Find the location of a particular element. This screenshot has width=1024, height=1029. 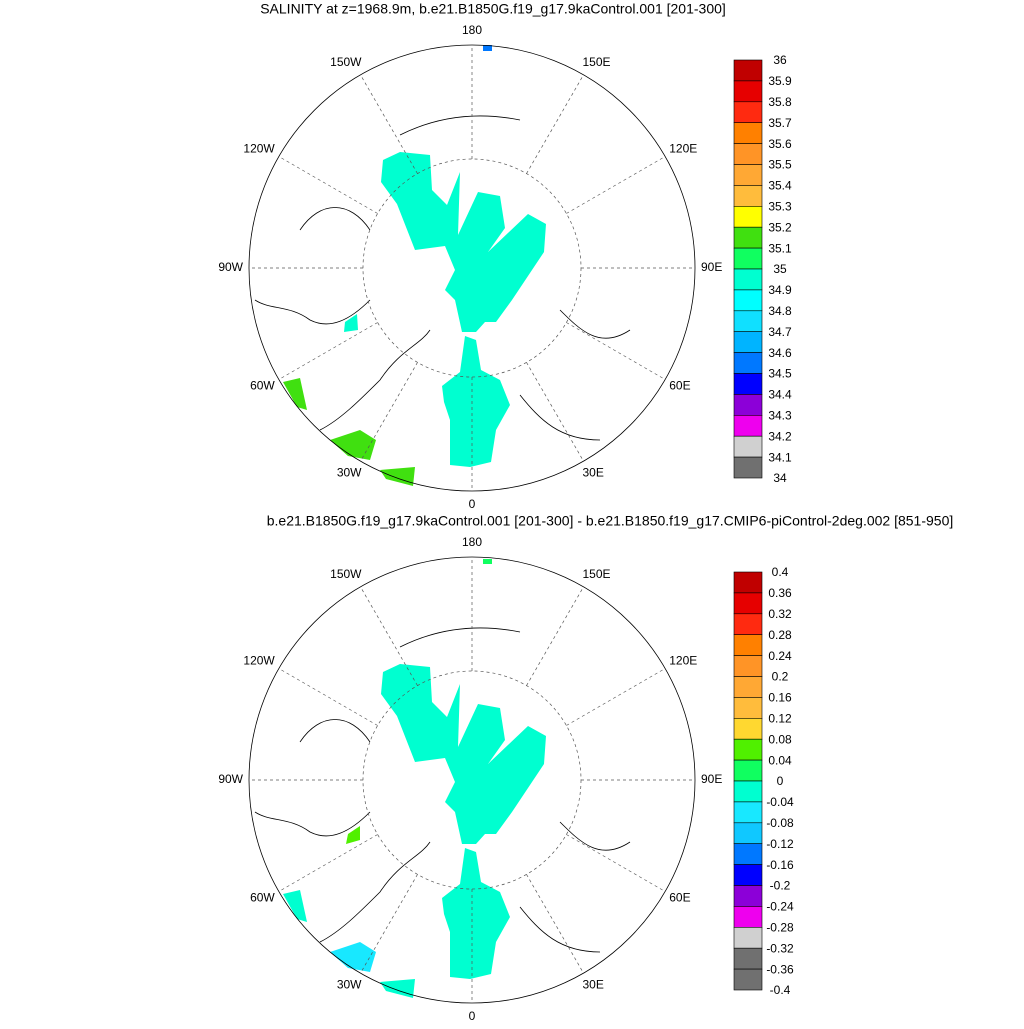

longitude-label: 150E is located at coordinates (597, 574).